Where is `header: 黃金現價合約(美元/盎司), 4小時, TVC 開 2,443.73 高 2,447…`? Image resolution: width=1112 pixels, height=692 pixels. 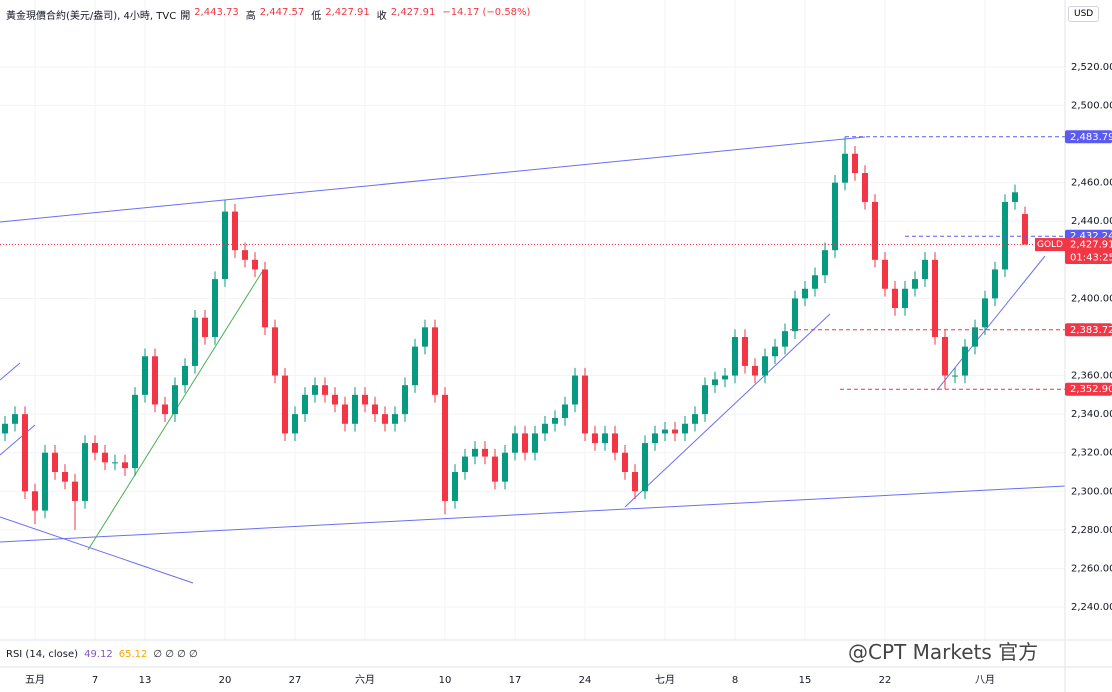 header: 黃金現價合約(美元/盎司), 4小時, TVC 開 2,443.73 高 2,447… is located at coordinates (269, 14).